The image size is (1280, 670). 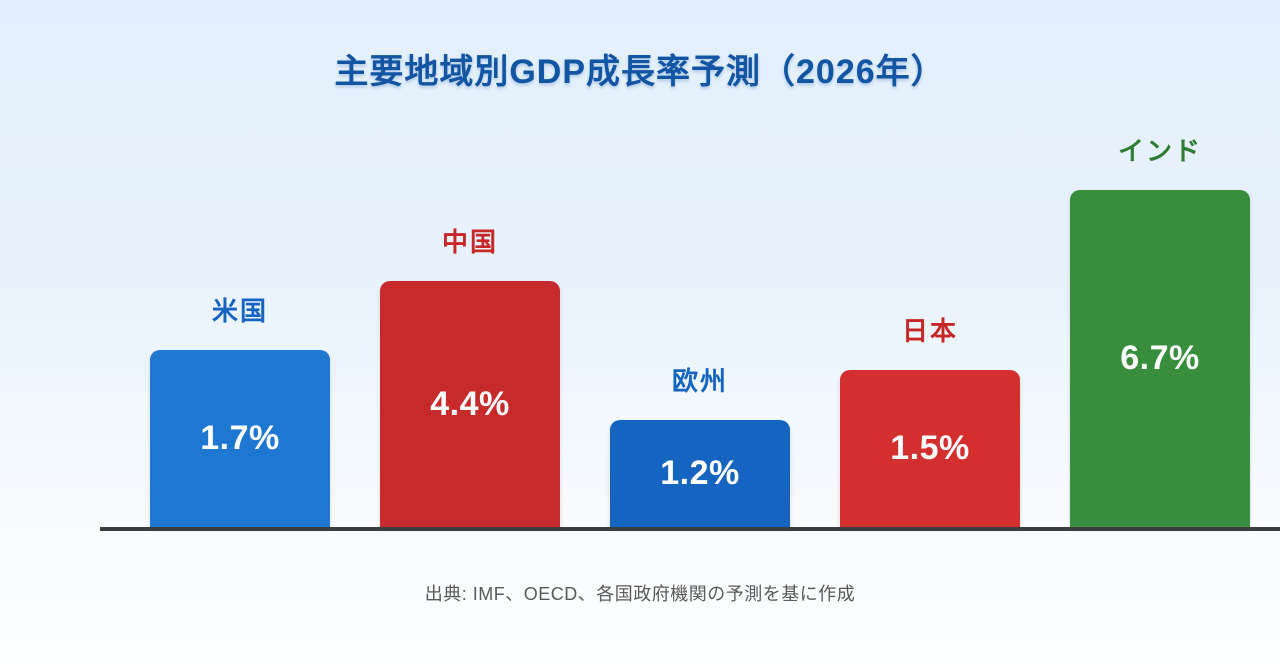 I want to click on bar-usa: 1.7%, so click(x=240, y=438).